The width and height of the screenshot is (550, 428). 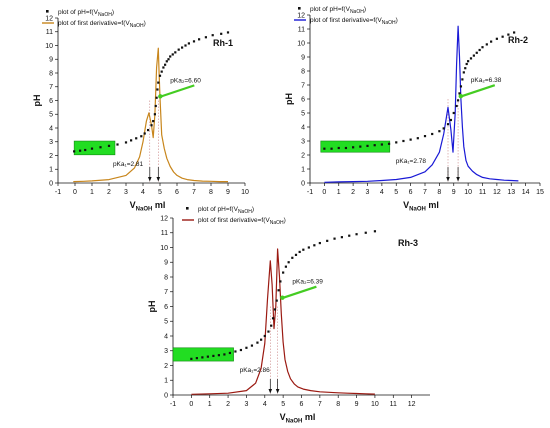 What do you see at coordinates (49, 18) in the screenshot?
I see `chart-1-y-tick-label: 12` at bounding box center [49, 18].